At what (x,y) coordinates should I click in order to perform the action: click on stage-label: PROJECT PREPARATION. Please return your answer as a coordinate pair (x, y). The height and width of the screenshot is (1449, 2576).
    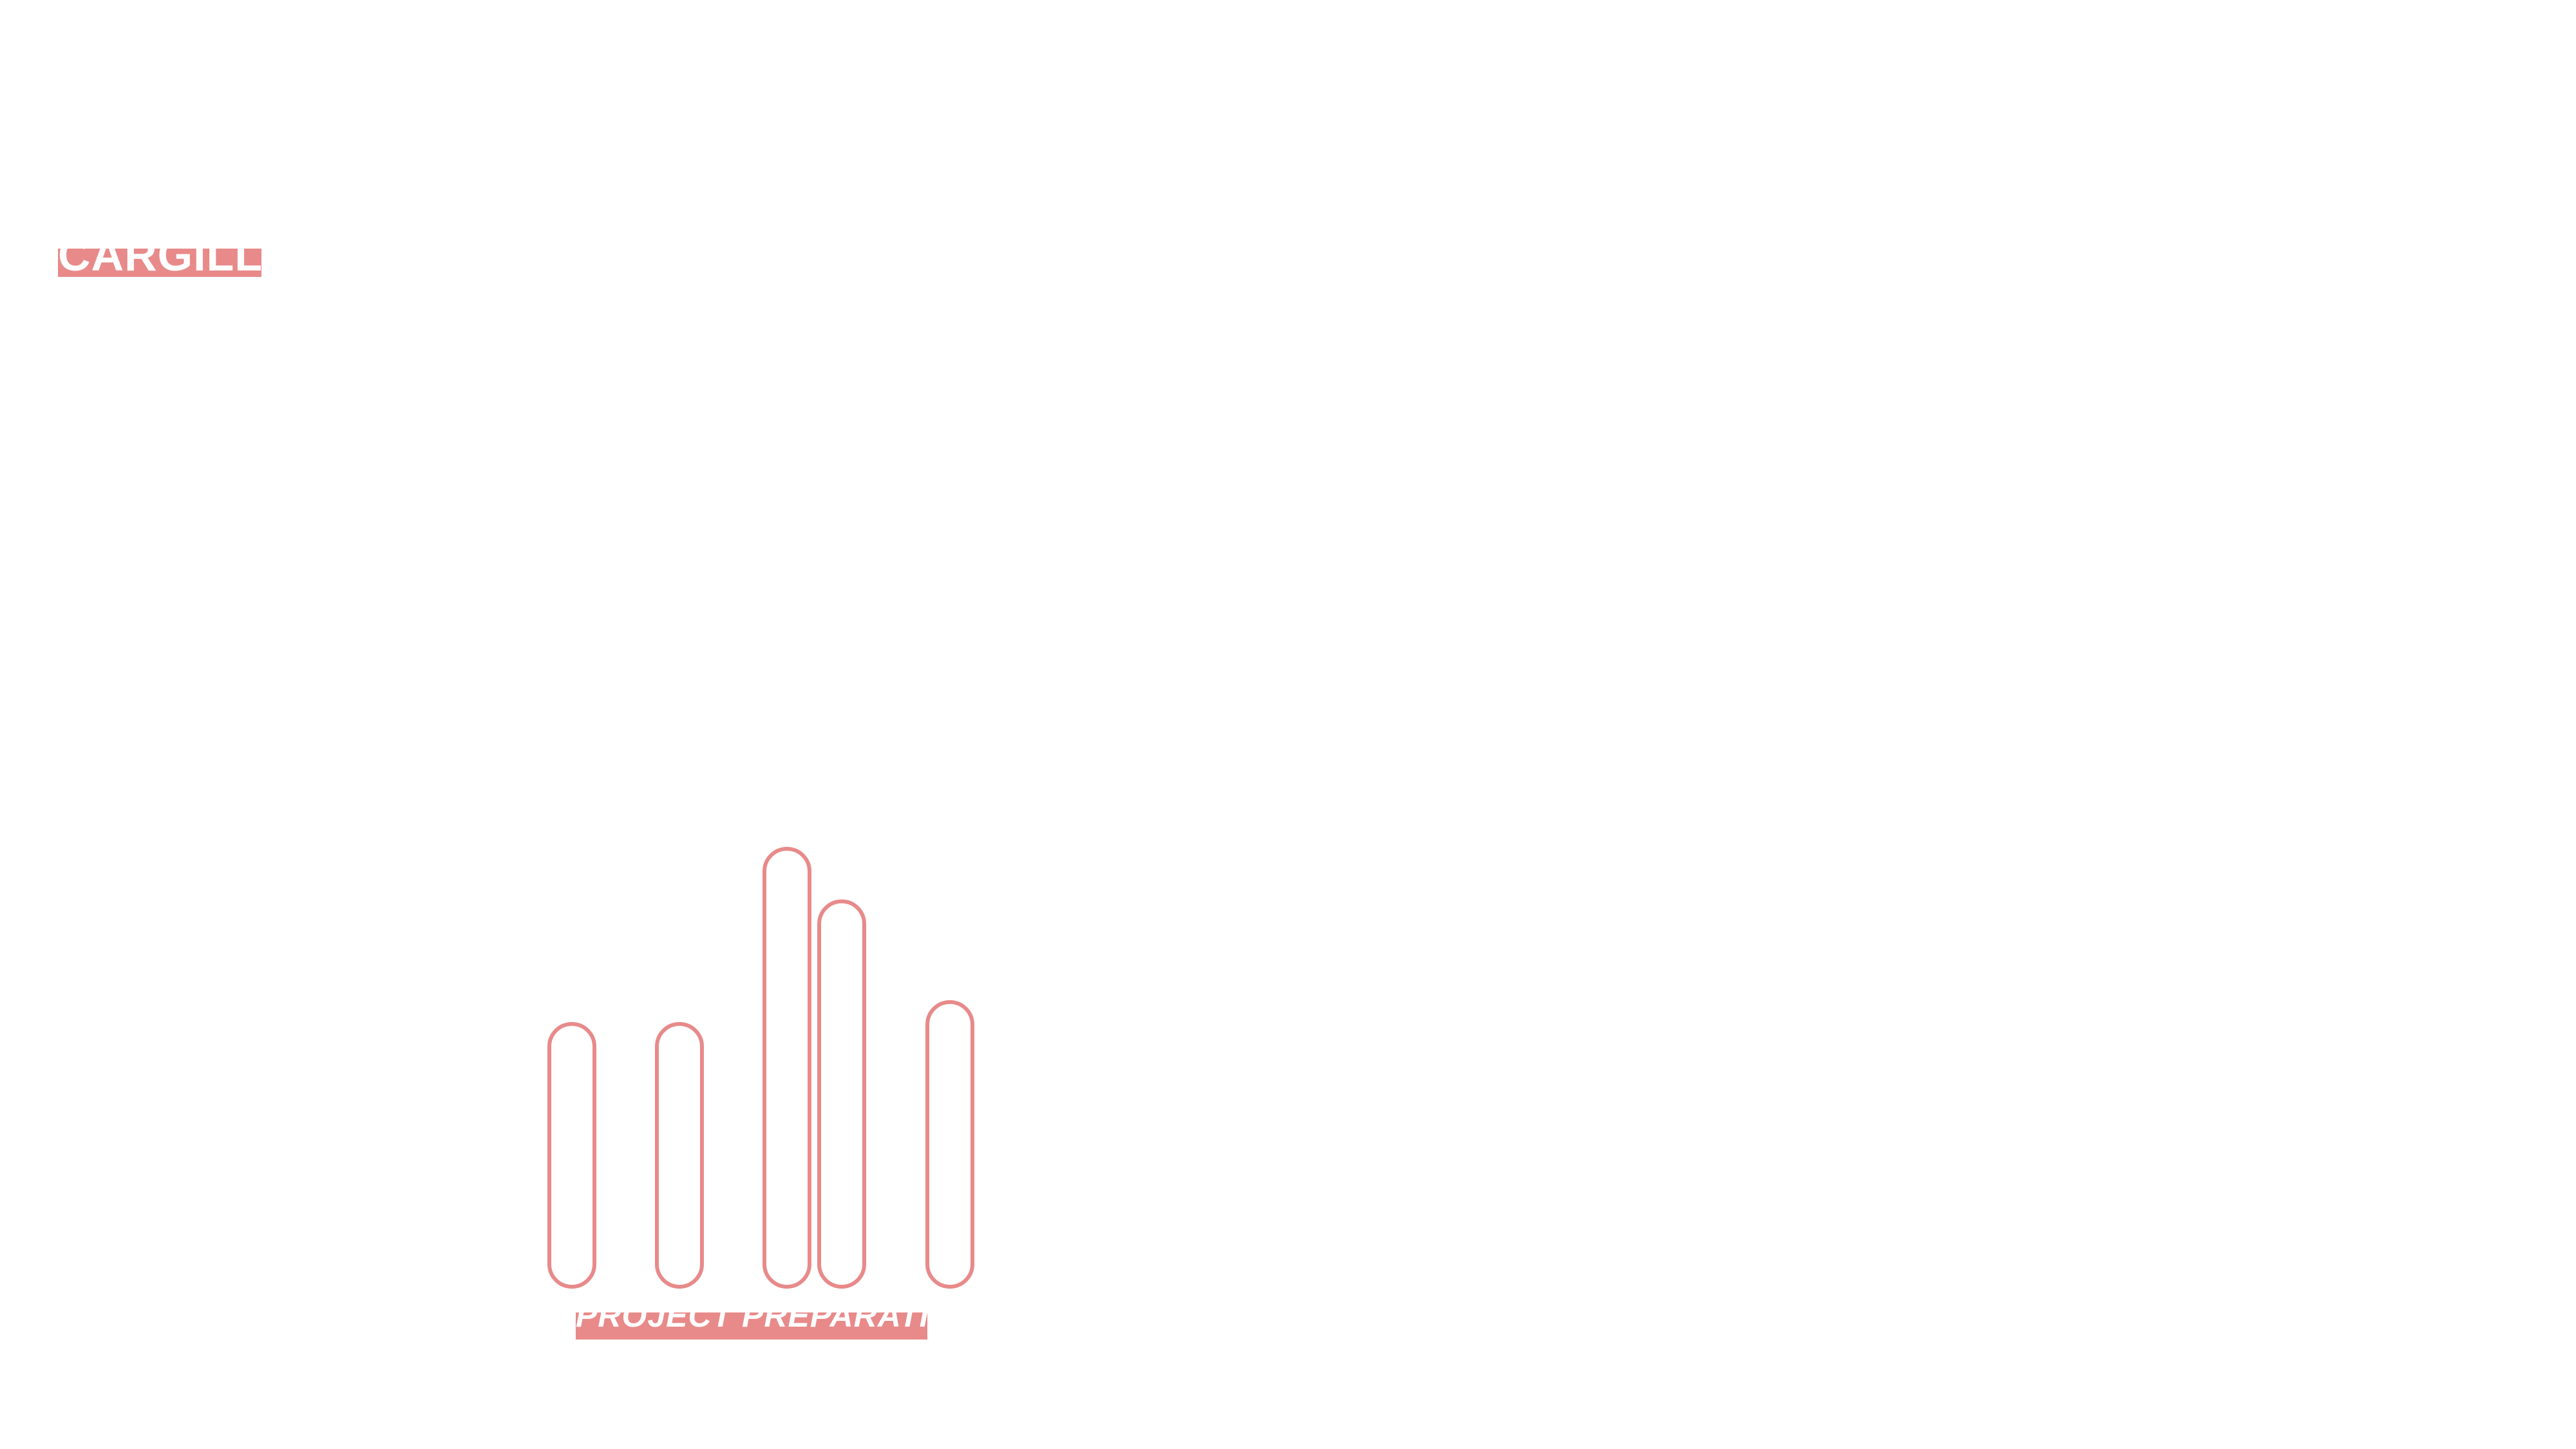
    Looking at the image, I should click on (751, 1311).